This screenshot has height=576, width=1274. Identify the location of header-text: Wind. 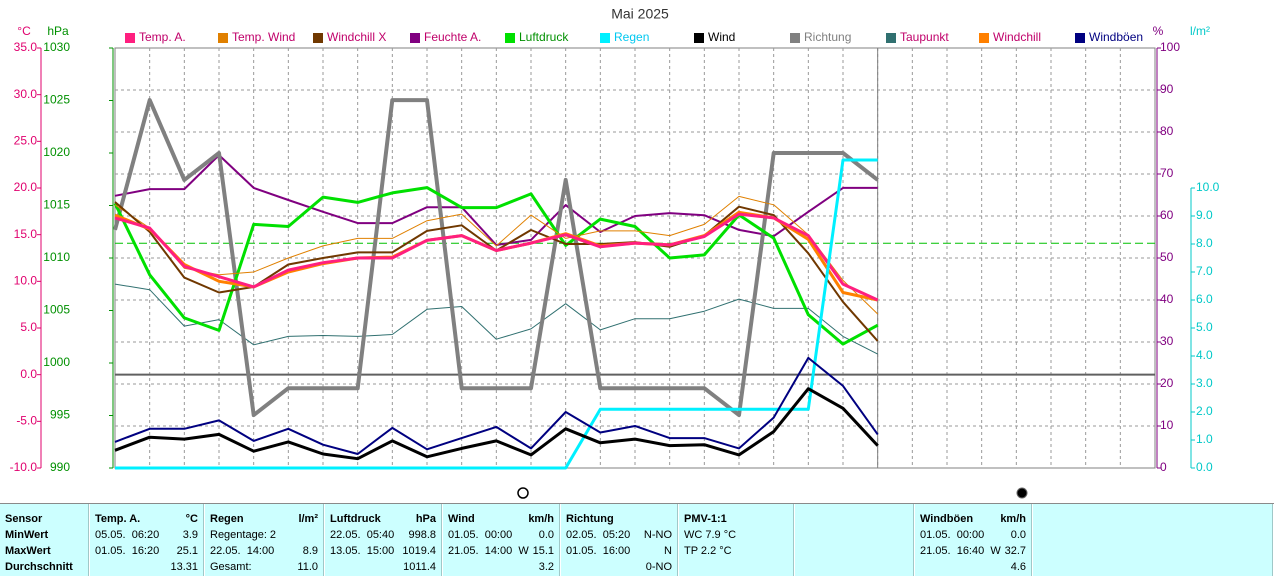
(461, 519).